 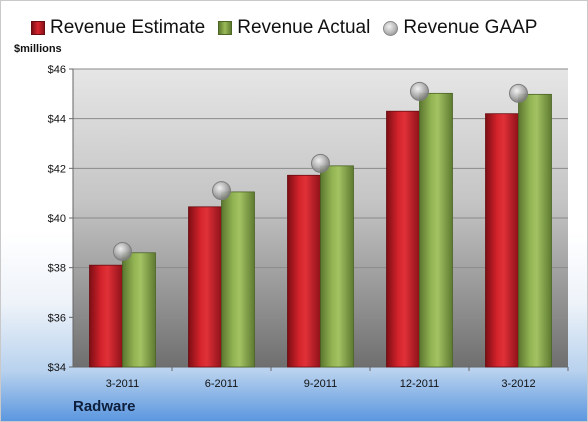 I want to click on y-tick-label: $42, so click(x=57, y=169).